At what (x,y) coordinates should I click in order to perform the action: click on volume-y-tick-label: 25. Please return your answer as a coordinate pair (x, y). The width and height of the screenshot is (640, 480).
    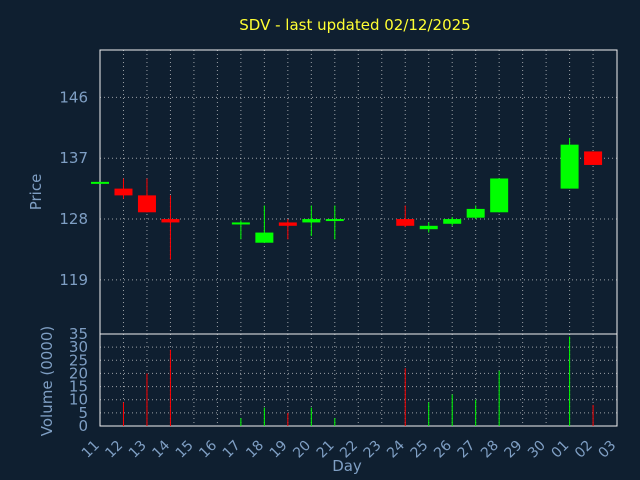
    Looking at the image, I should click on (78, 360).